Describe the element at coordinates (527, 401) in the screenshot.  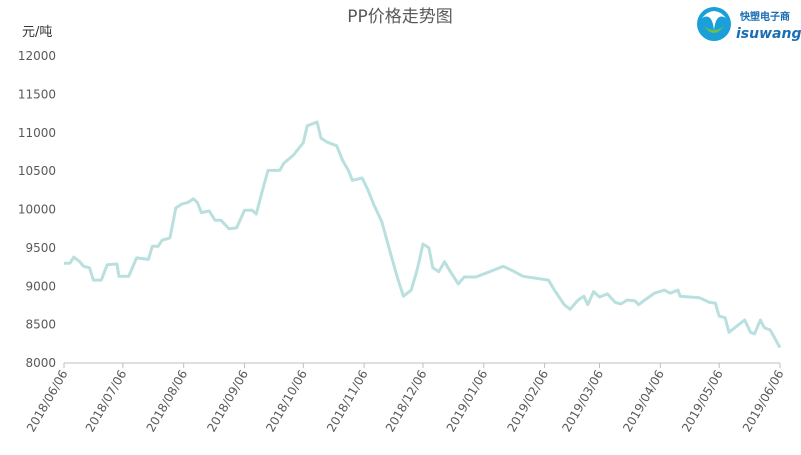
I see `x-tick-label: 2019/02/06` at that location.